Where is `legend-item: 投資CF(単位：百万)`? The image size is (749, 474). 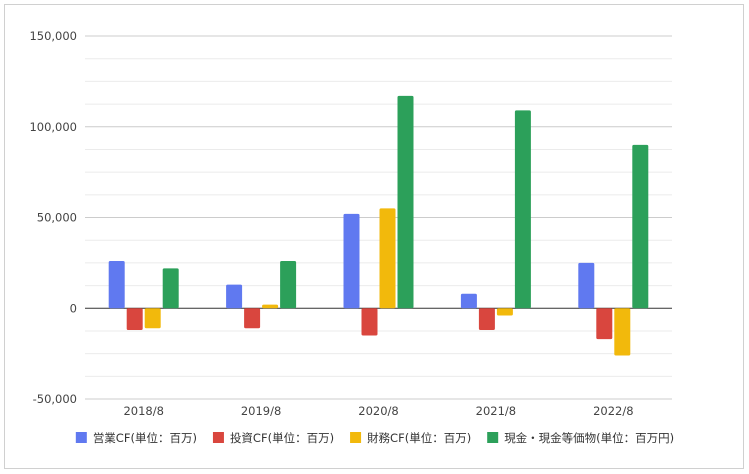
legend-item: 投資CF(単位：百万) is located at coordinates (273, 438).